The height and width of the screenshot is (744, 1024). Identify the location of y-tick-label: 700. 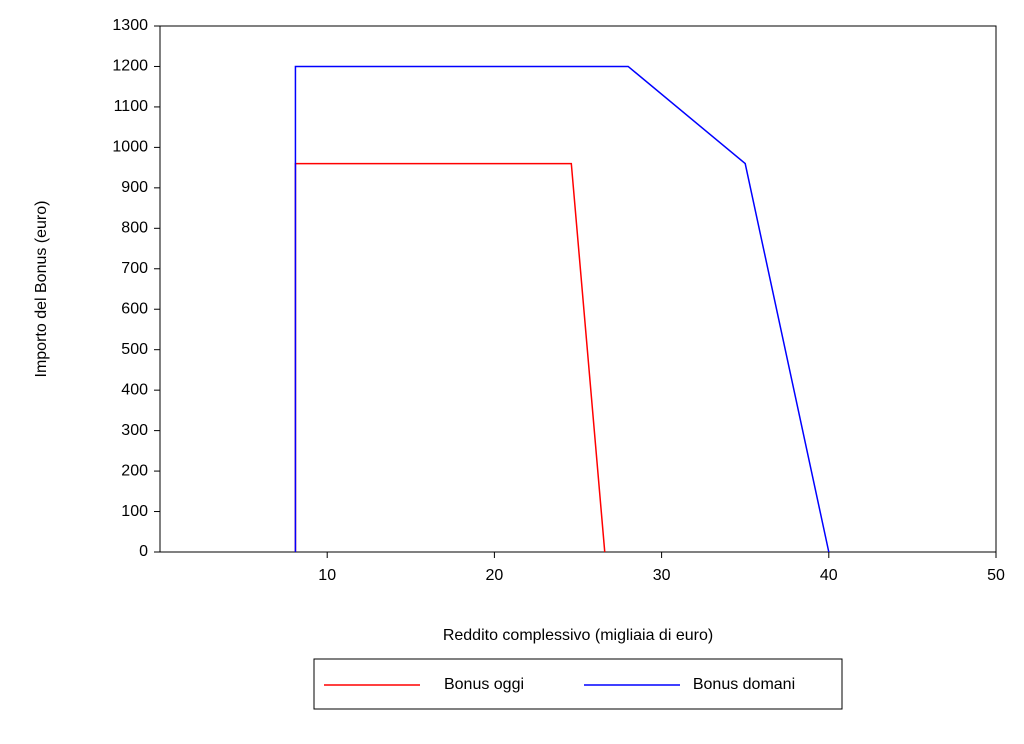
(134, 268).